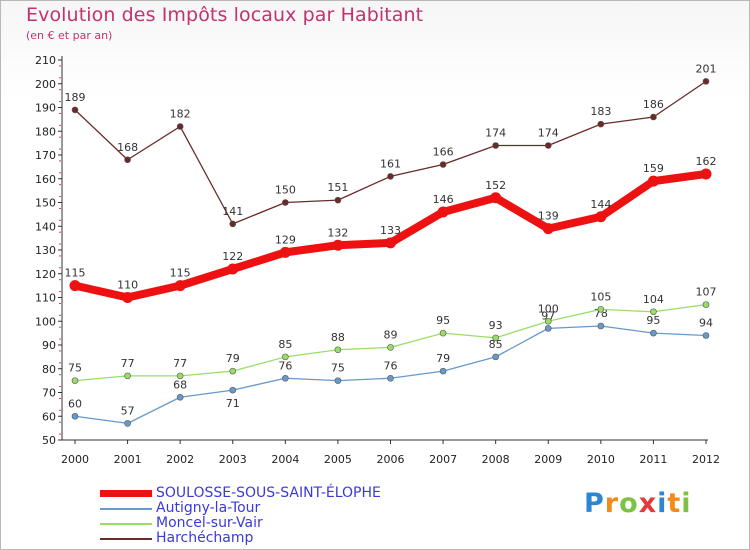 The width and height of the screenshot is (750, 550). Describe the element at coordinates (706, 459) in the screenshot. I see `x-tick-label: 2012` at that location.